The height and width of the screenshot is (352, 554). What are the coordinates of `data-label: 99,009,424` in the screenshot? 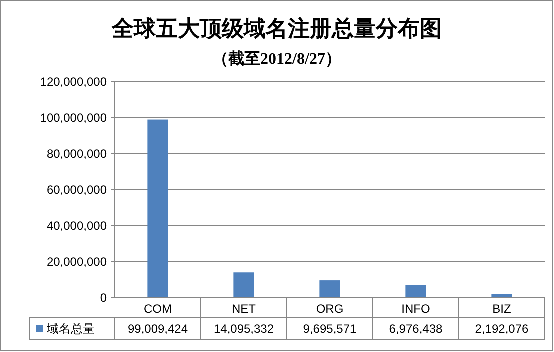 It's located at (158, 329).